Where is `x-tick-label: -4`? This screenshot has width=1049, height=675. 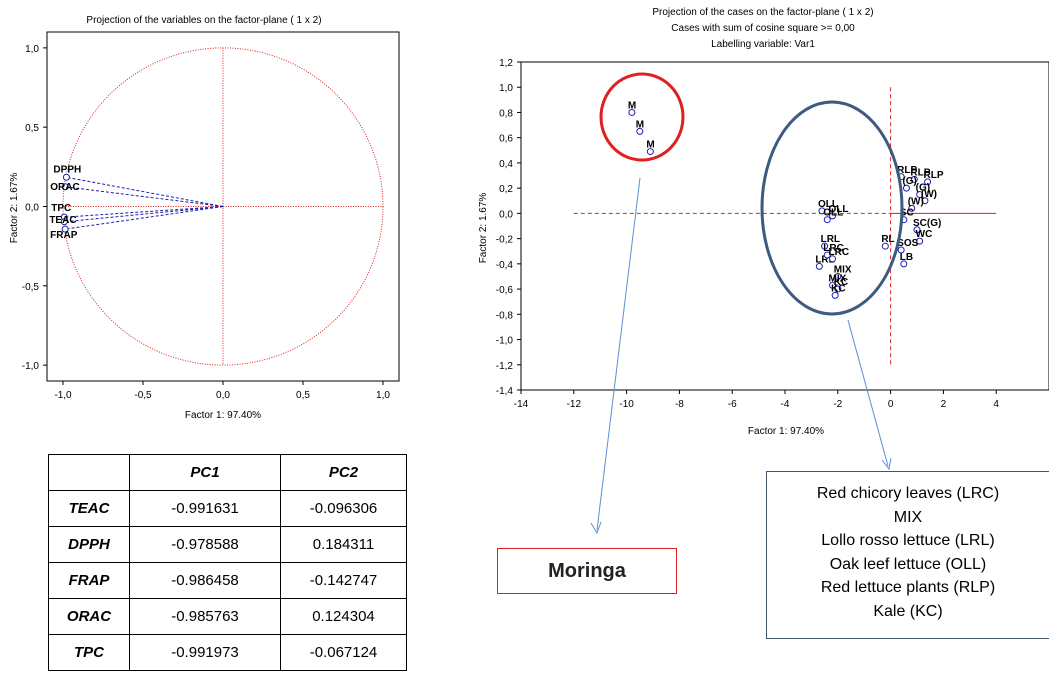
x-tick-label: -4 is located at coordinates (785, 404).